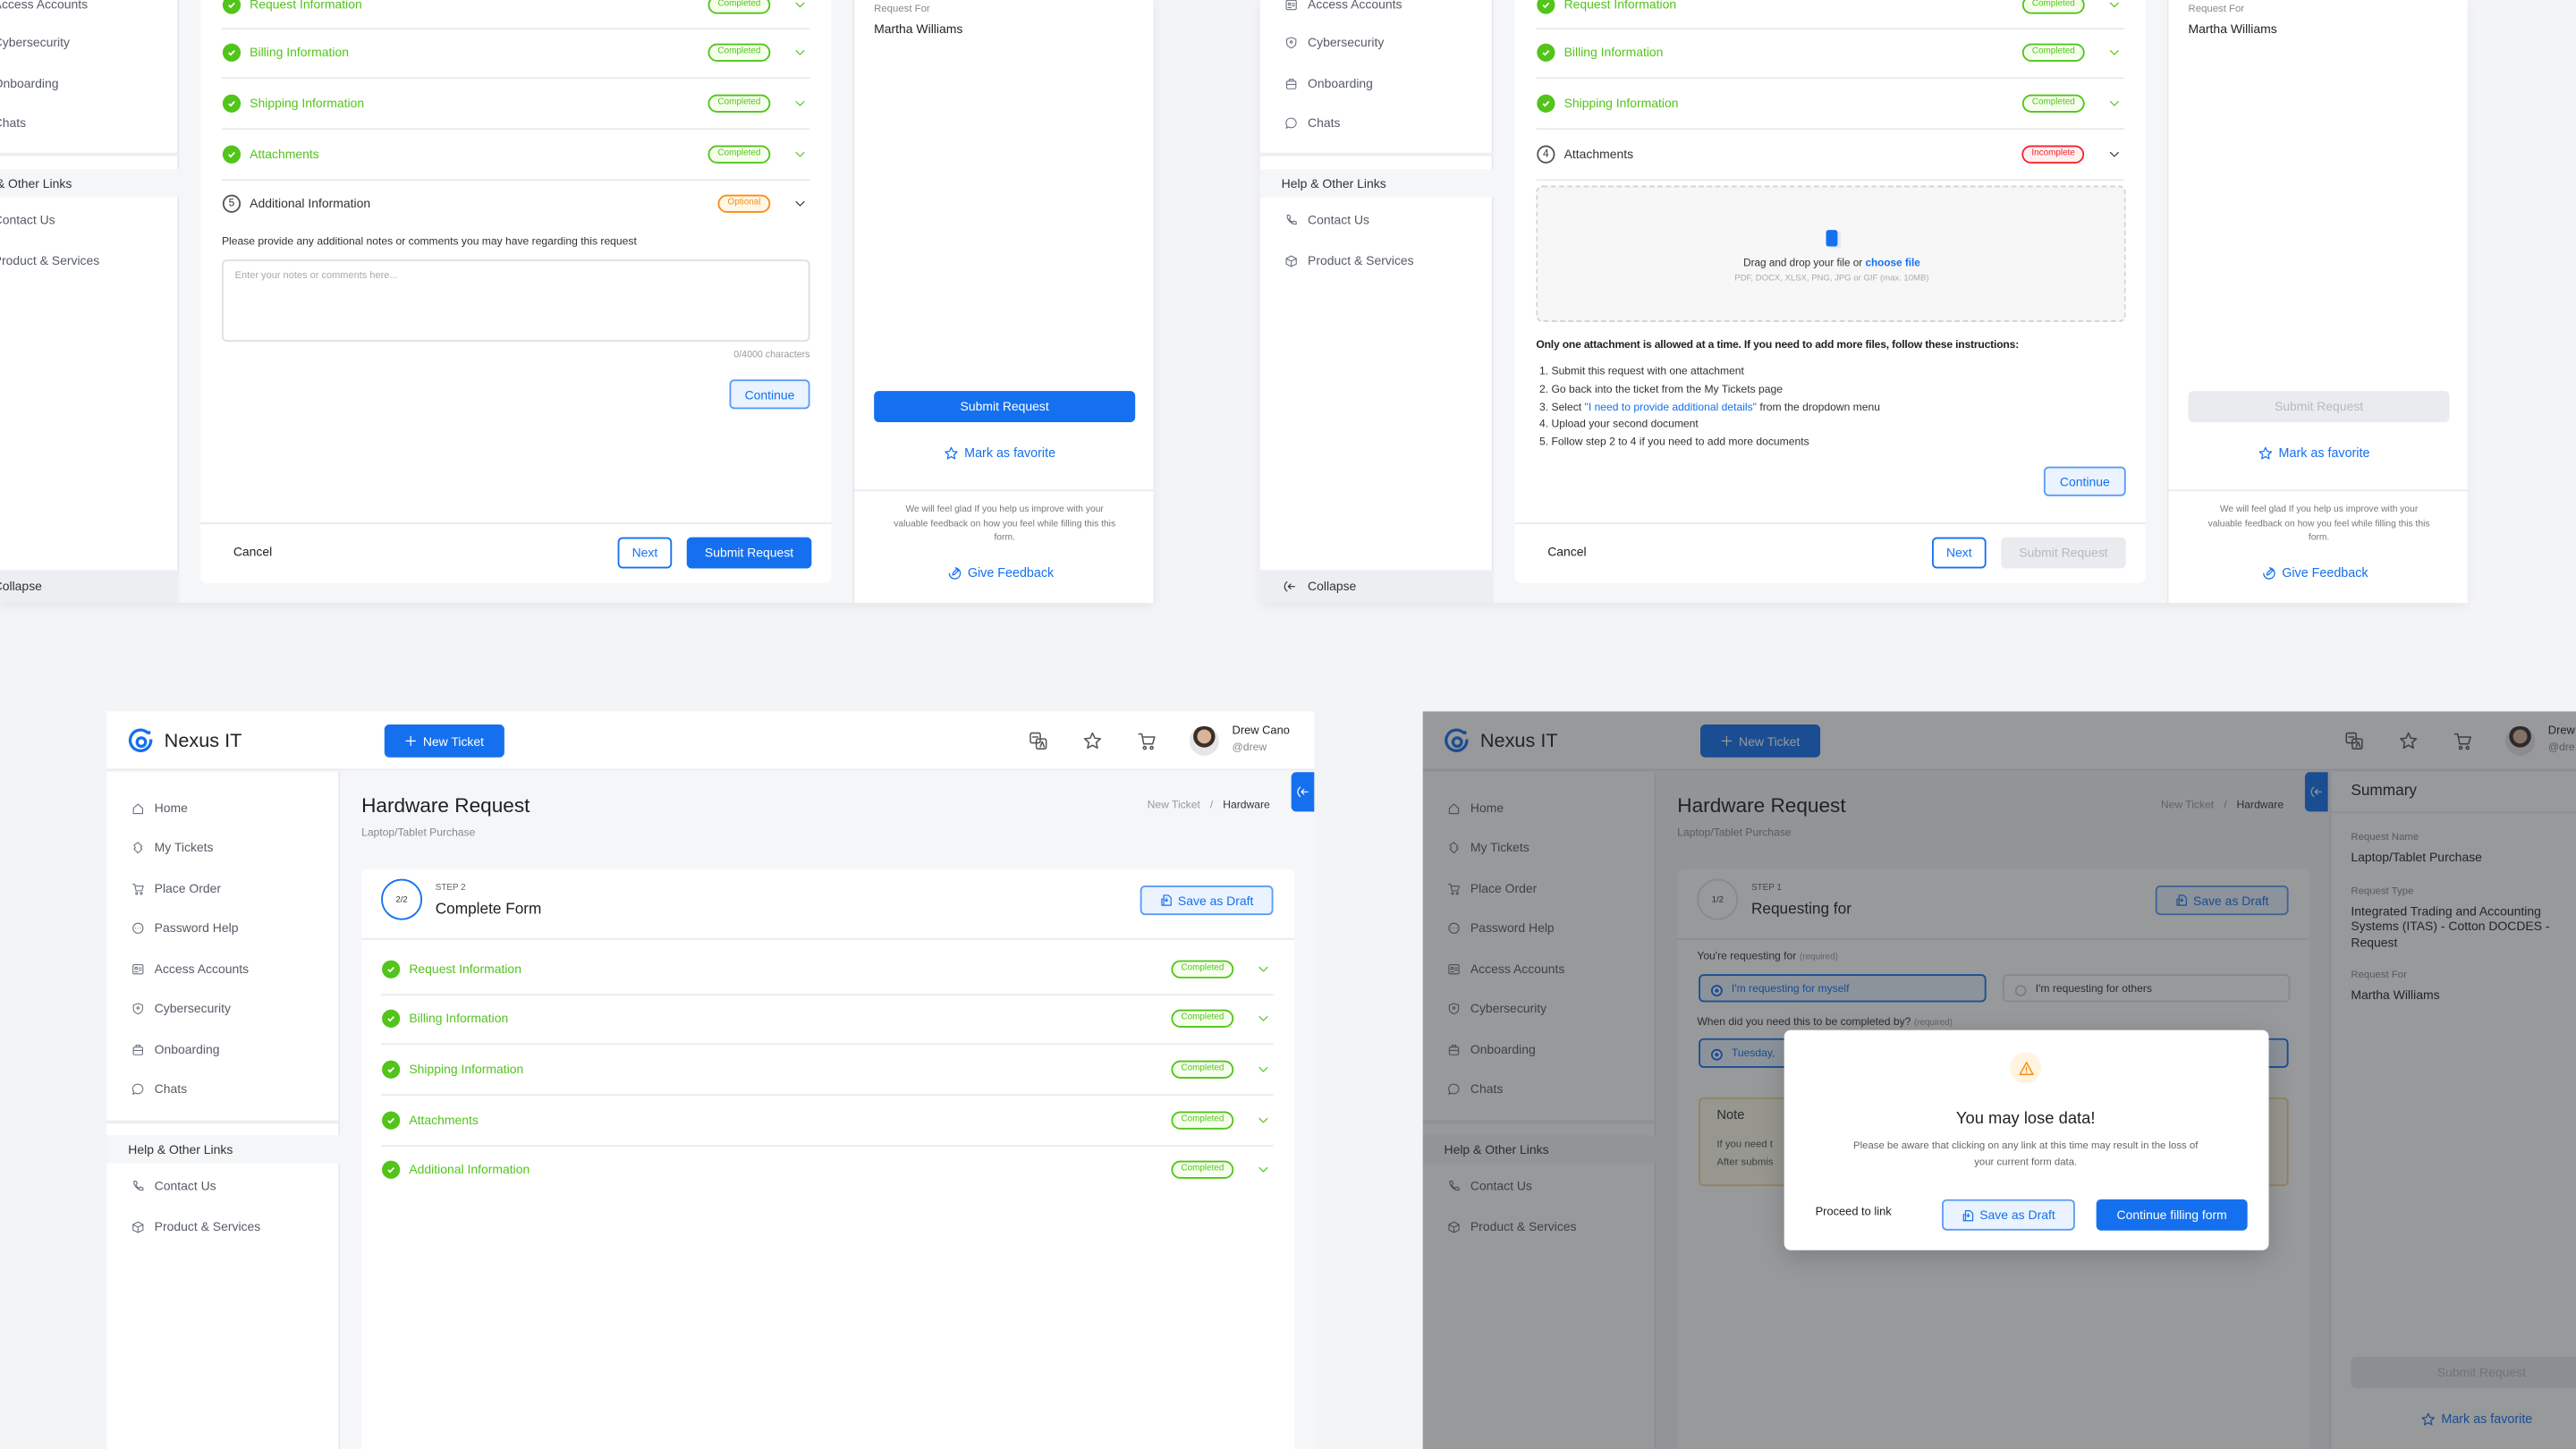 This screenshot has width=2576, height=1449. I want to click on form-section-additional-information: Additional Information Completed, so click(827, 1169).